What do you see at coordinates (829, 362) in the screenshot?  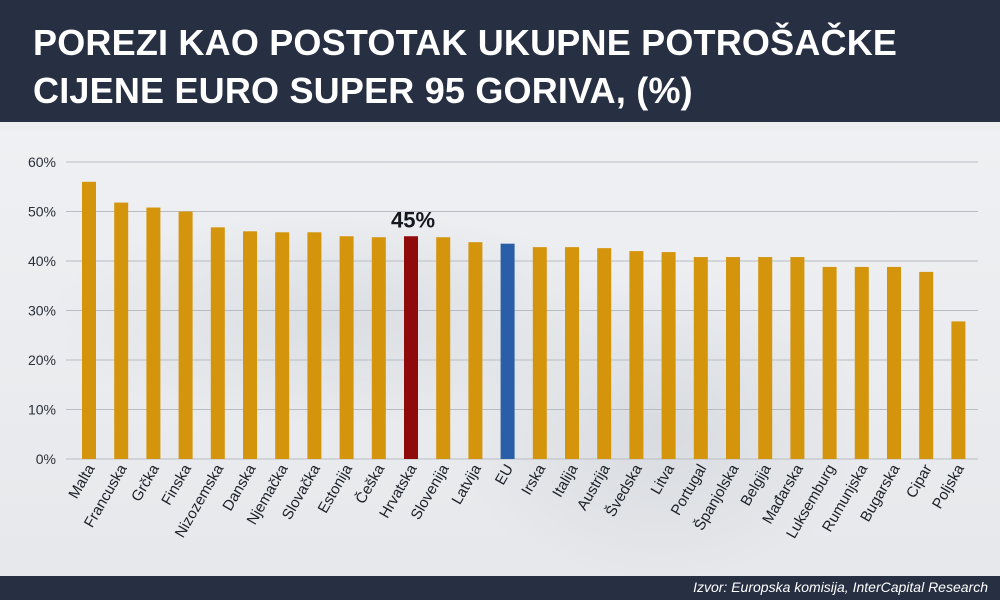 I see `bar-luksemburg` at bounding box center [829, 362].